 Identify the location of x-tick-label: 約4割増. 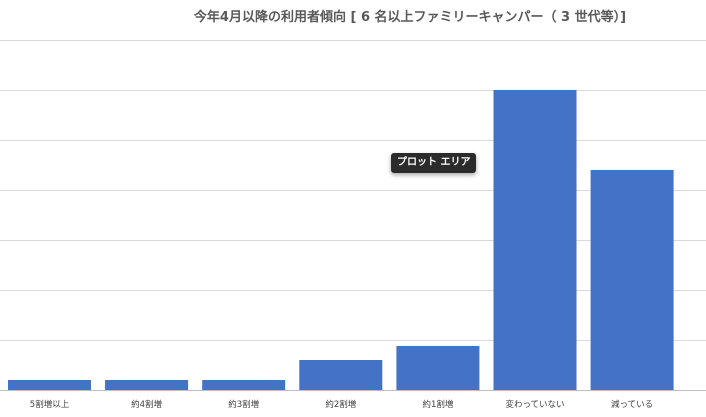
(146, 404).